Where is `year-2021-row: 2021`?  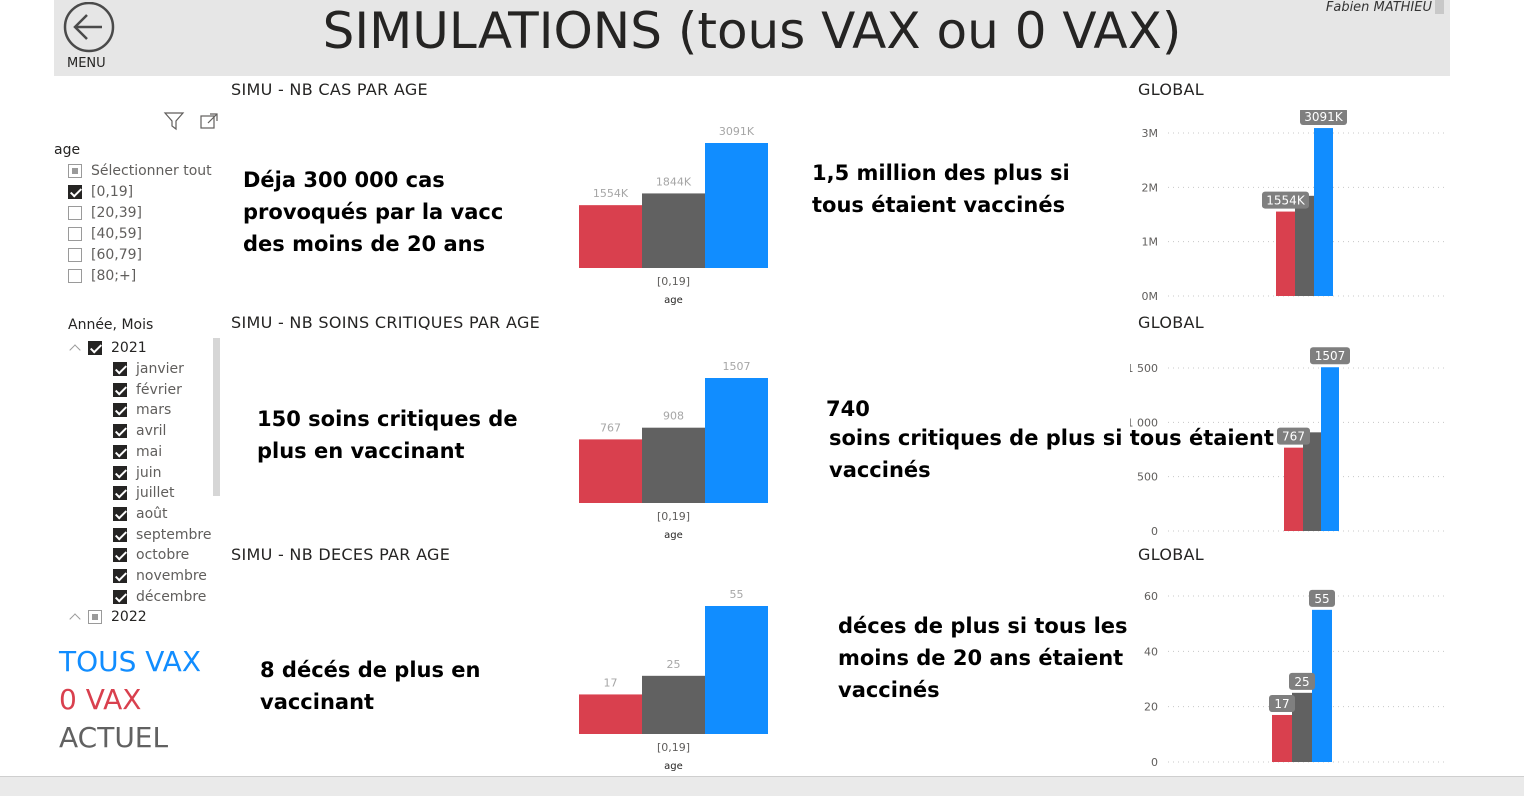 year-2021-row: 2021 is located at coordinates (107, 348).